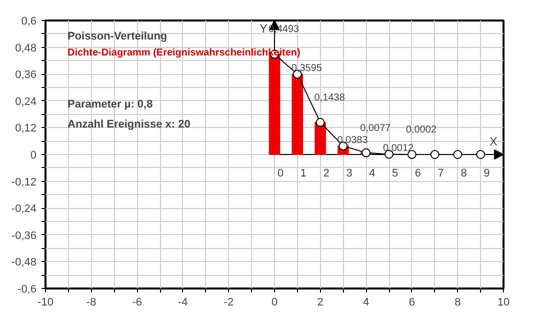 The height and width of the screenshot is (324, 533). What do you see at coordinates (457, 302) in the screenshot?
I see `x-tick-label: 8` at bounding box center [457, 302].